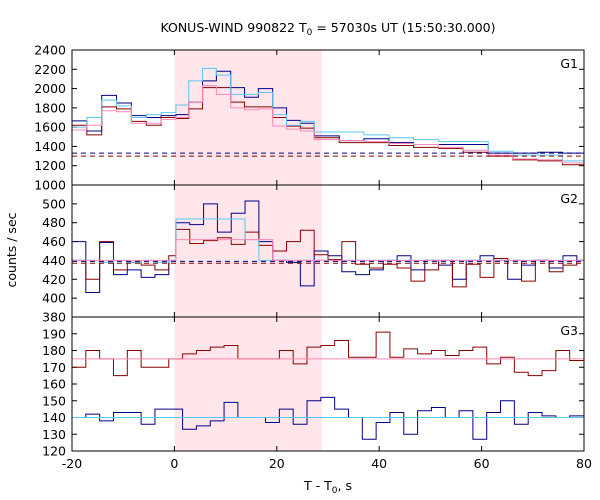 The height and width of the screenshot is (500, 600). What do you see at coordinates (569, 63) in the screenshot?
I see `panel-g1-label: G1` at bounding box center [569, 63].